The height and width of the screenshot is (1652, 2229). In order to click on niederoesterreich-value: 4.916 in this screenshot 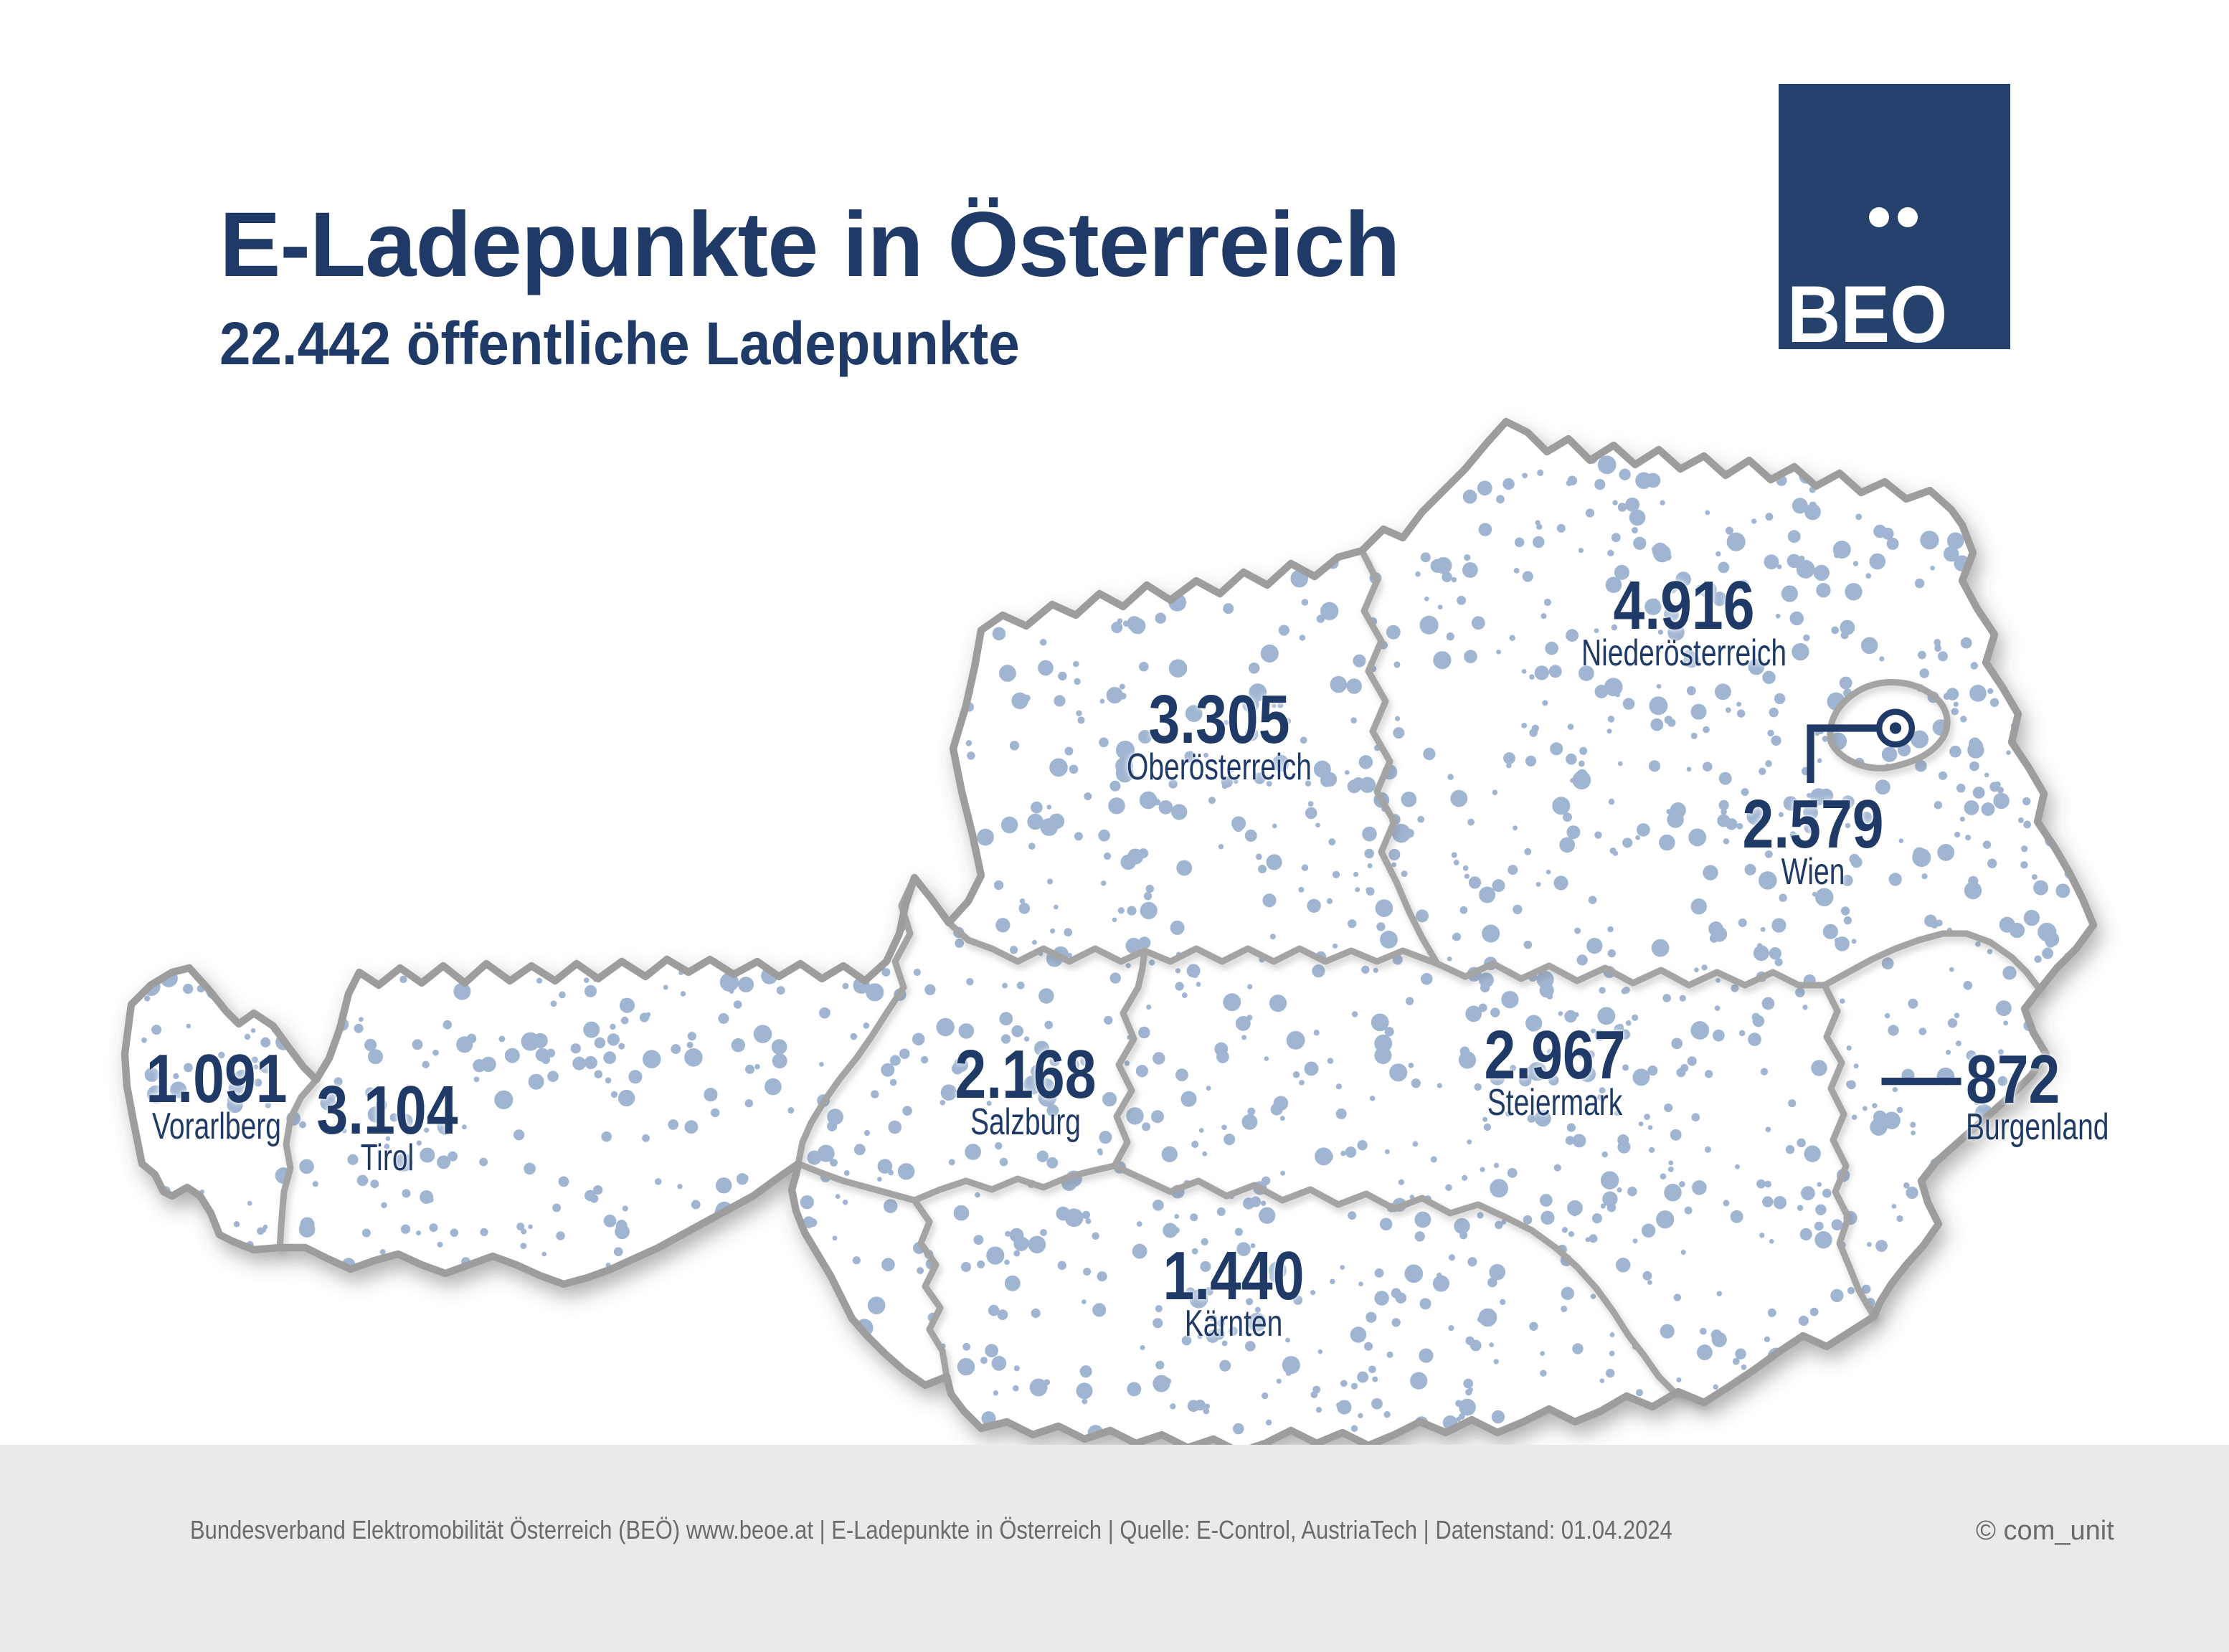, I will do `click(1684, 605)`.